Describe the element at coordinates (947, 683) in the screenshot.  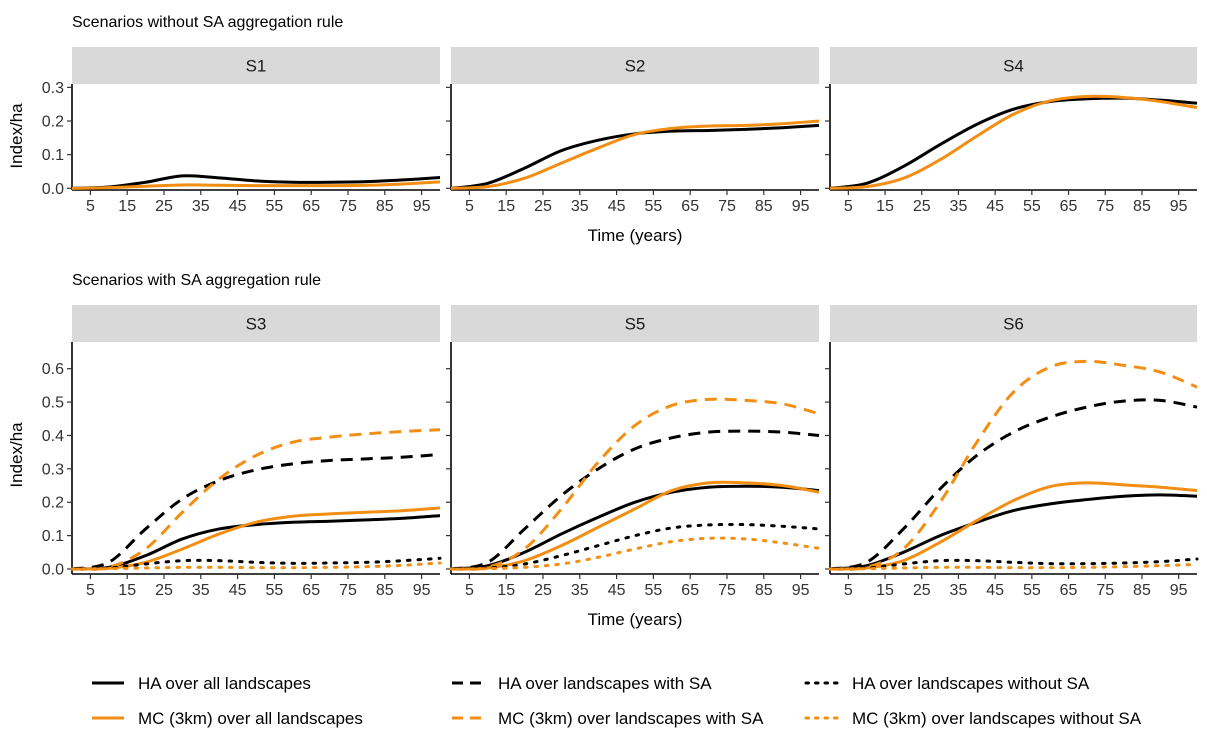
I see `legend-item: HA over landscapes without SA` at that location.